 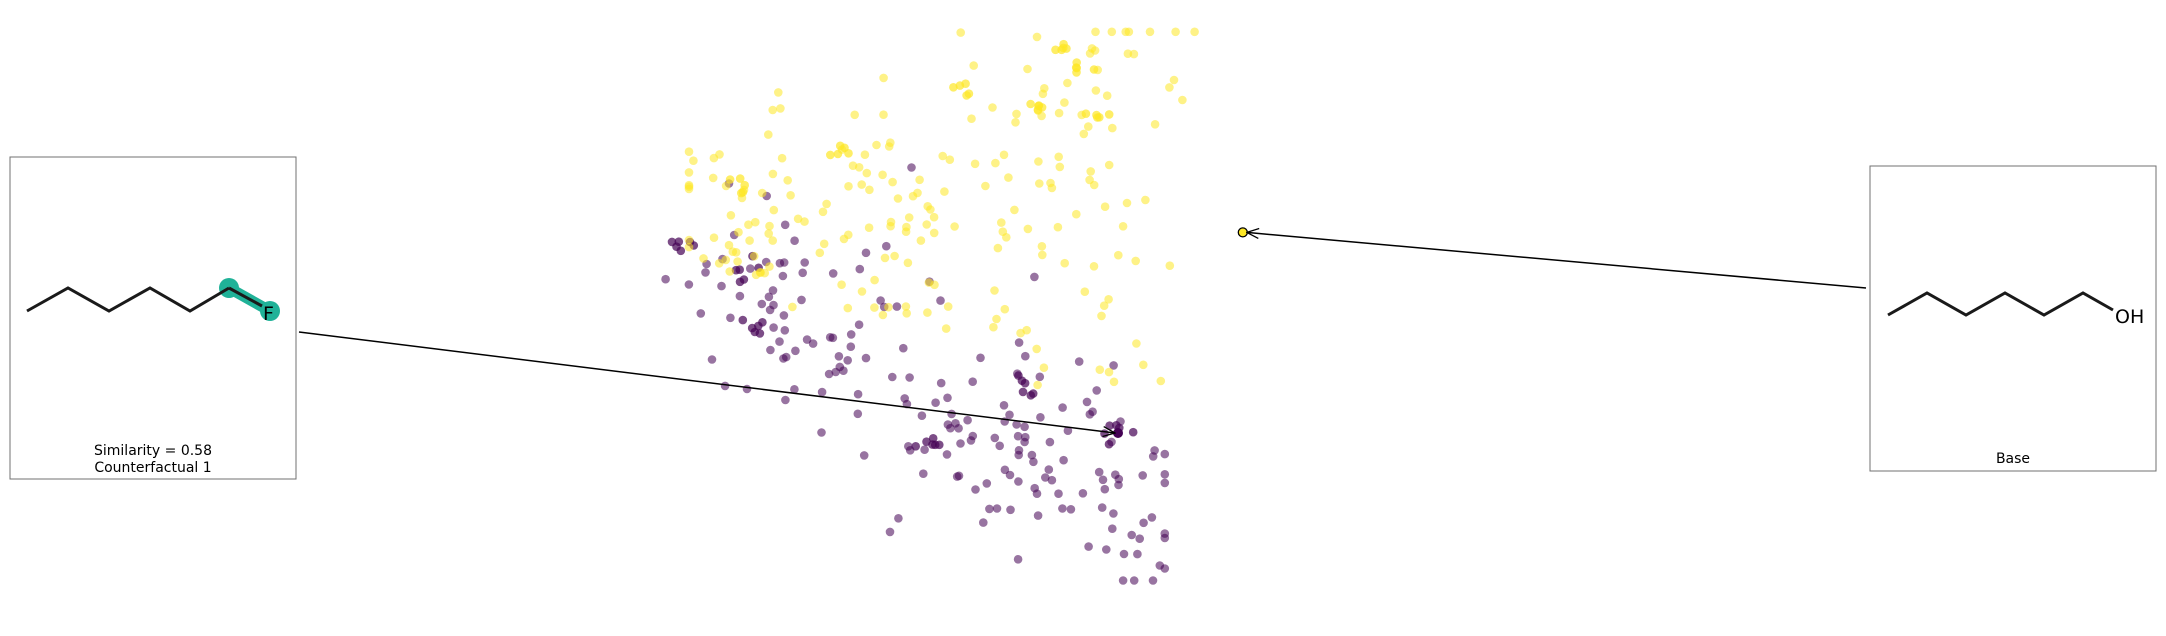 I want to click on base-panel: OH Base, so click(x=2013, y=318).